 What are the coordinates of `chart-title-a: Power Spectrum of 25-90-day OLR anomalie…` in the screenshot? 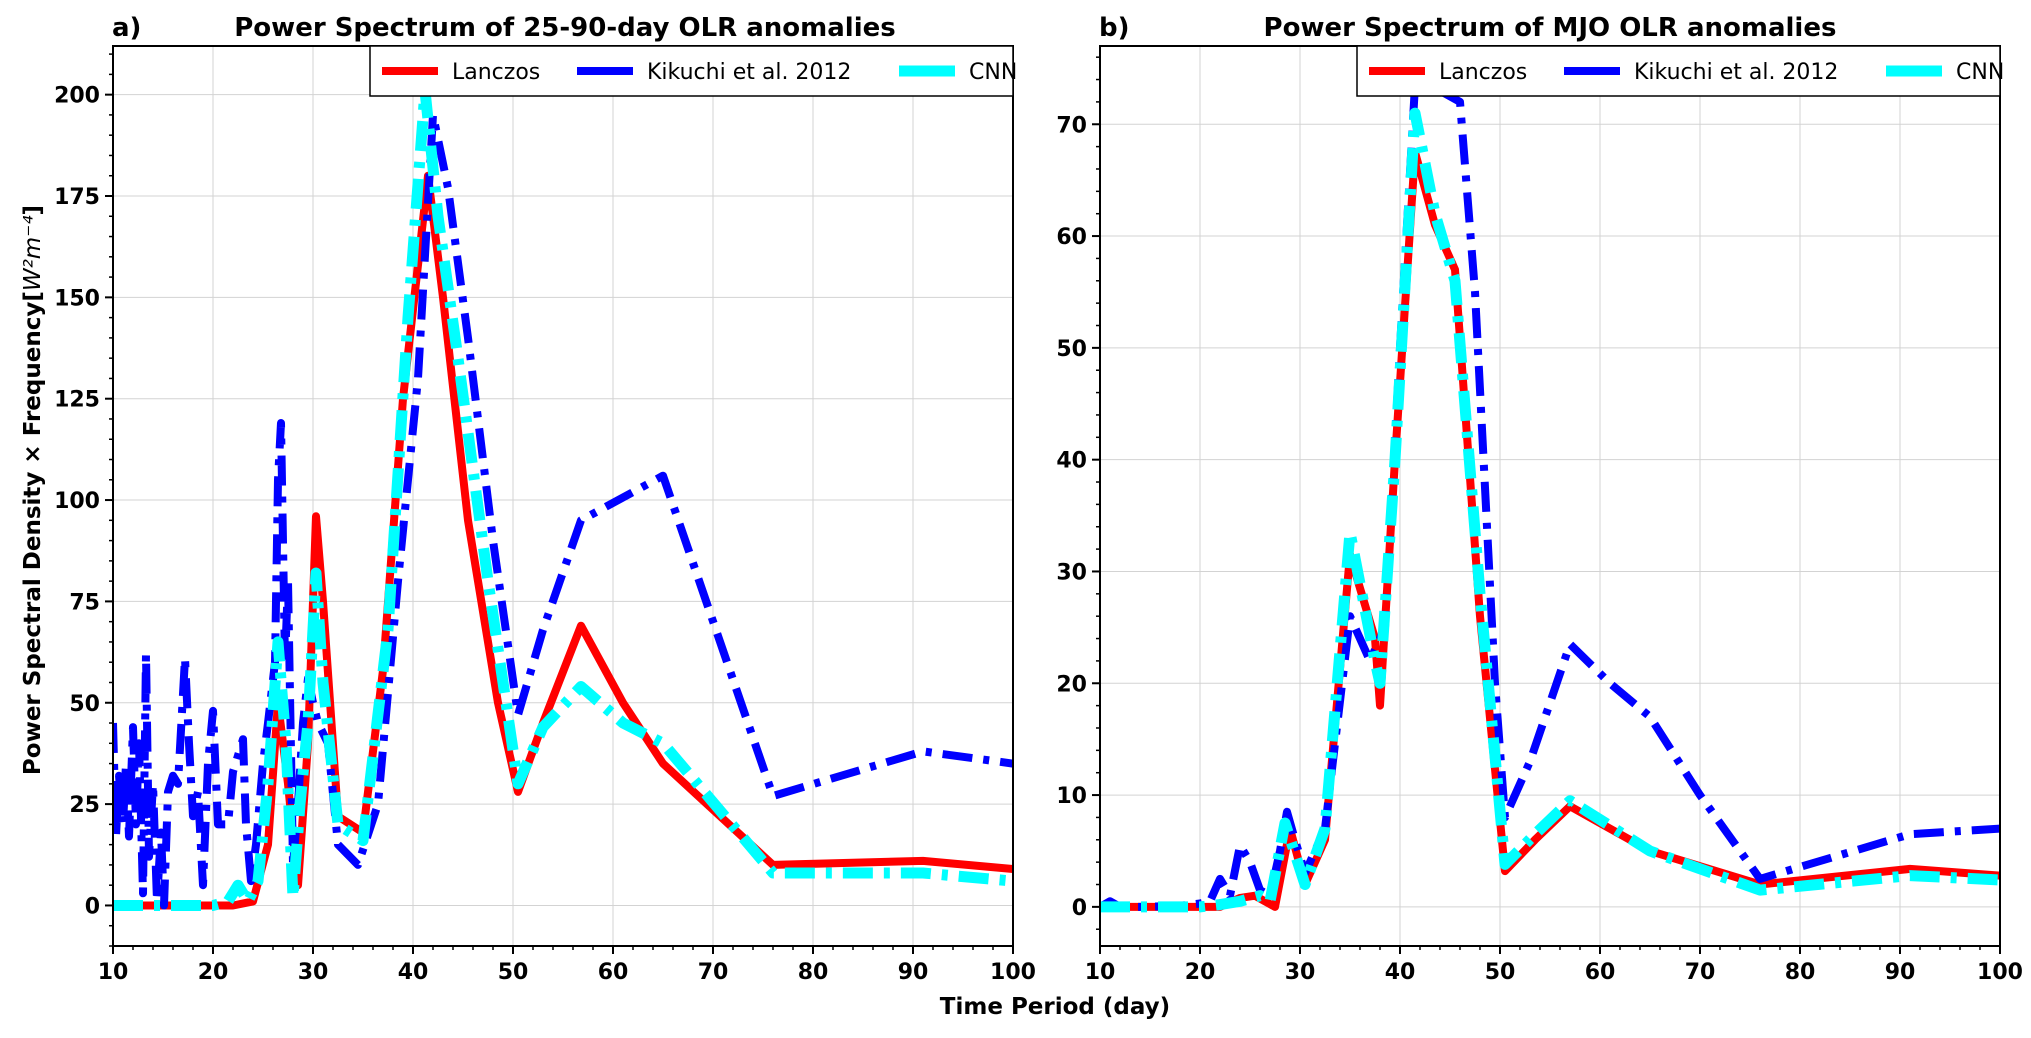 It's located at (565, 28).